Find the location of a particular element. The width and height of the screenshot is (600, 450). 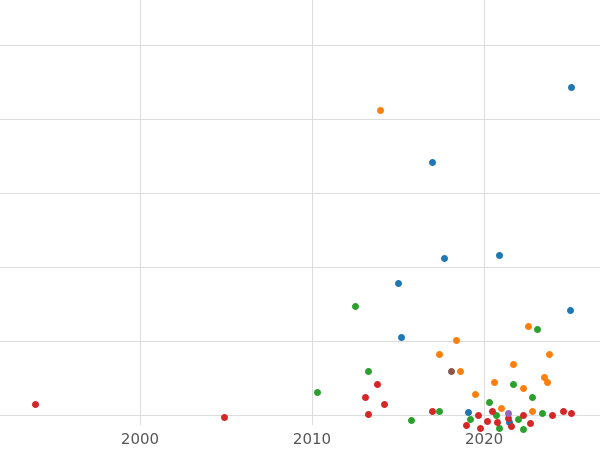

x-tick-label: 2020 is located at coordinates (484, 439).